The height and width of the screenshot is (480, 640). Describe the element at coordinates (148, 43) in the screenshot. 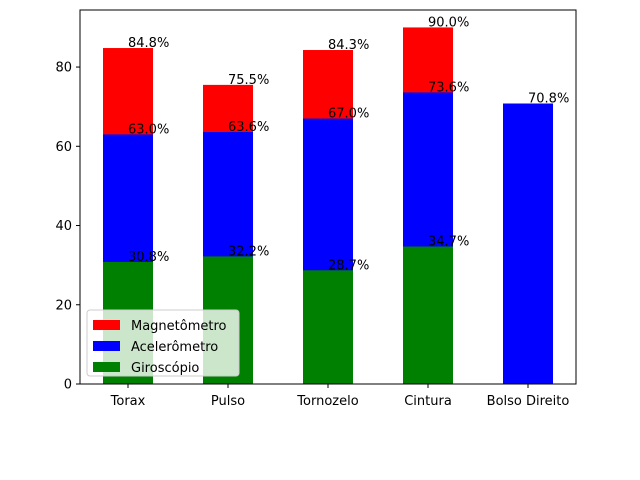

I see `value-label: 84.8%` at that location.